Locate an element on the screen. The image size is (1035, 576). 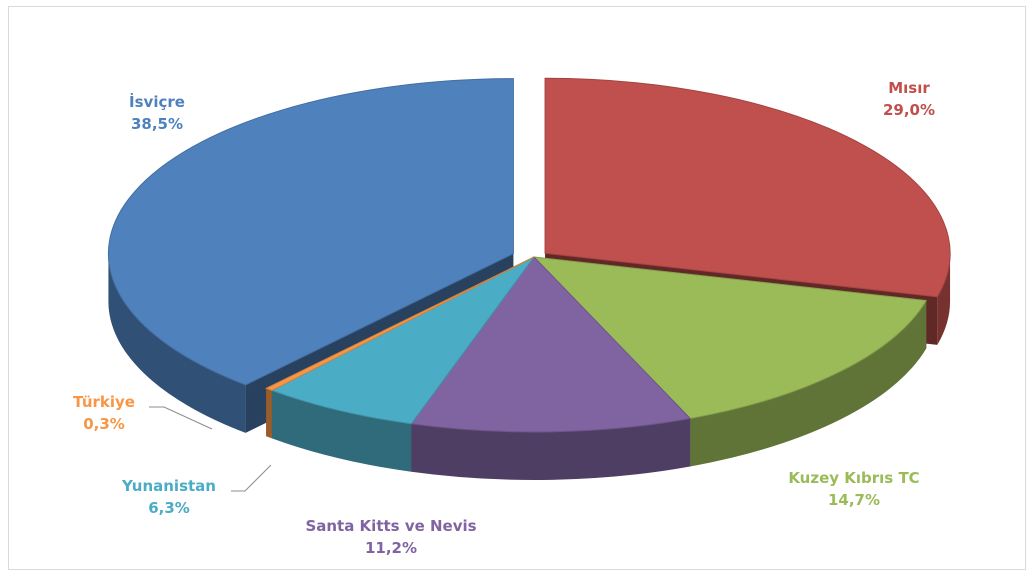
value-t-rkiye: 0,3% is located at coordinates (104, 424).